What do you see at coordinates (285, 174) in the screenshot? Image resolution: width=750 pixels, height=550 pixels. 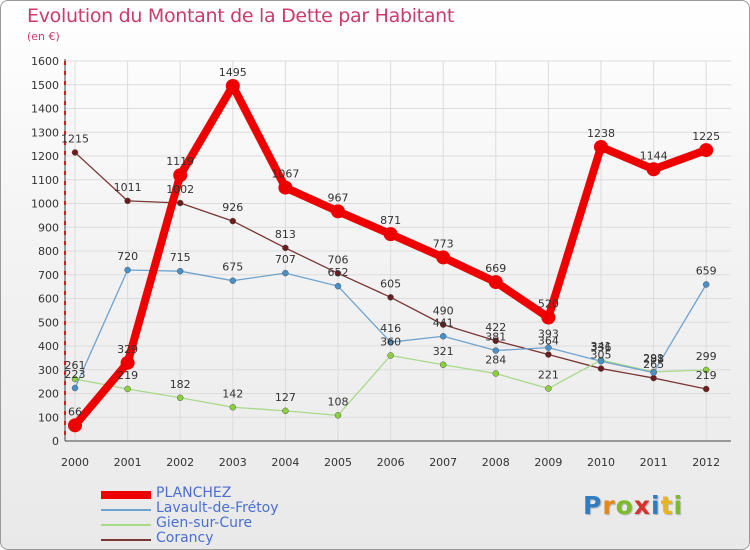 I see `data-label: 1067` at bounding box center [285, 174].